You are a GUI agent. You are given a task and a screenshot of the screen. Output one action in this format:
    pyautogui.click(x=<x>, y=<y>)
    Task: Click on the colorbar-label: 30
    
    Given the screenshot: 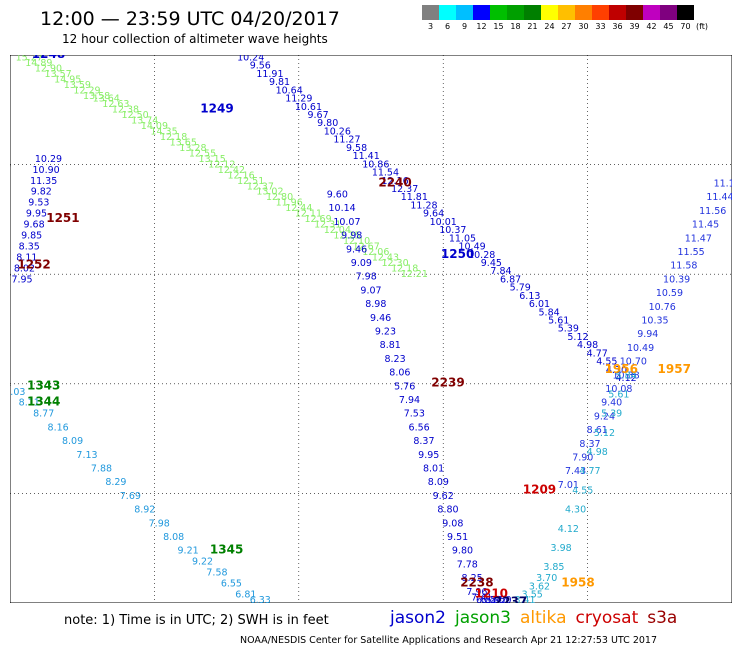 What is the action you would take?
    pyautogui.click(x=583, y=26)
    